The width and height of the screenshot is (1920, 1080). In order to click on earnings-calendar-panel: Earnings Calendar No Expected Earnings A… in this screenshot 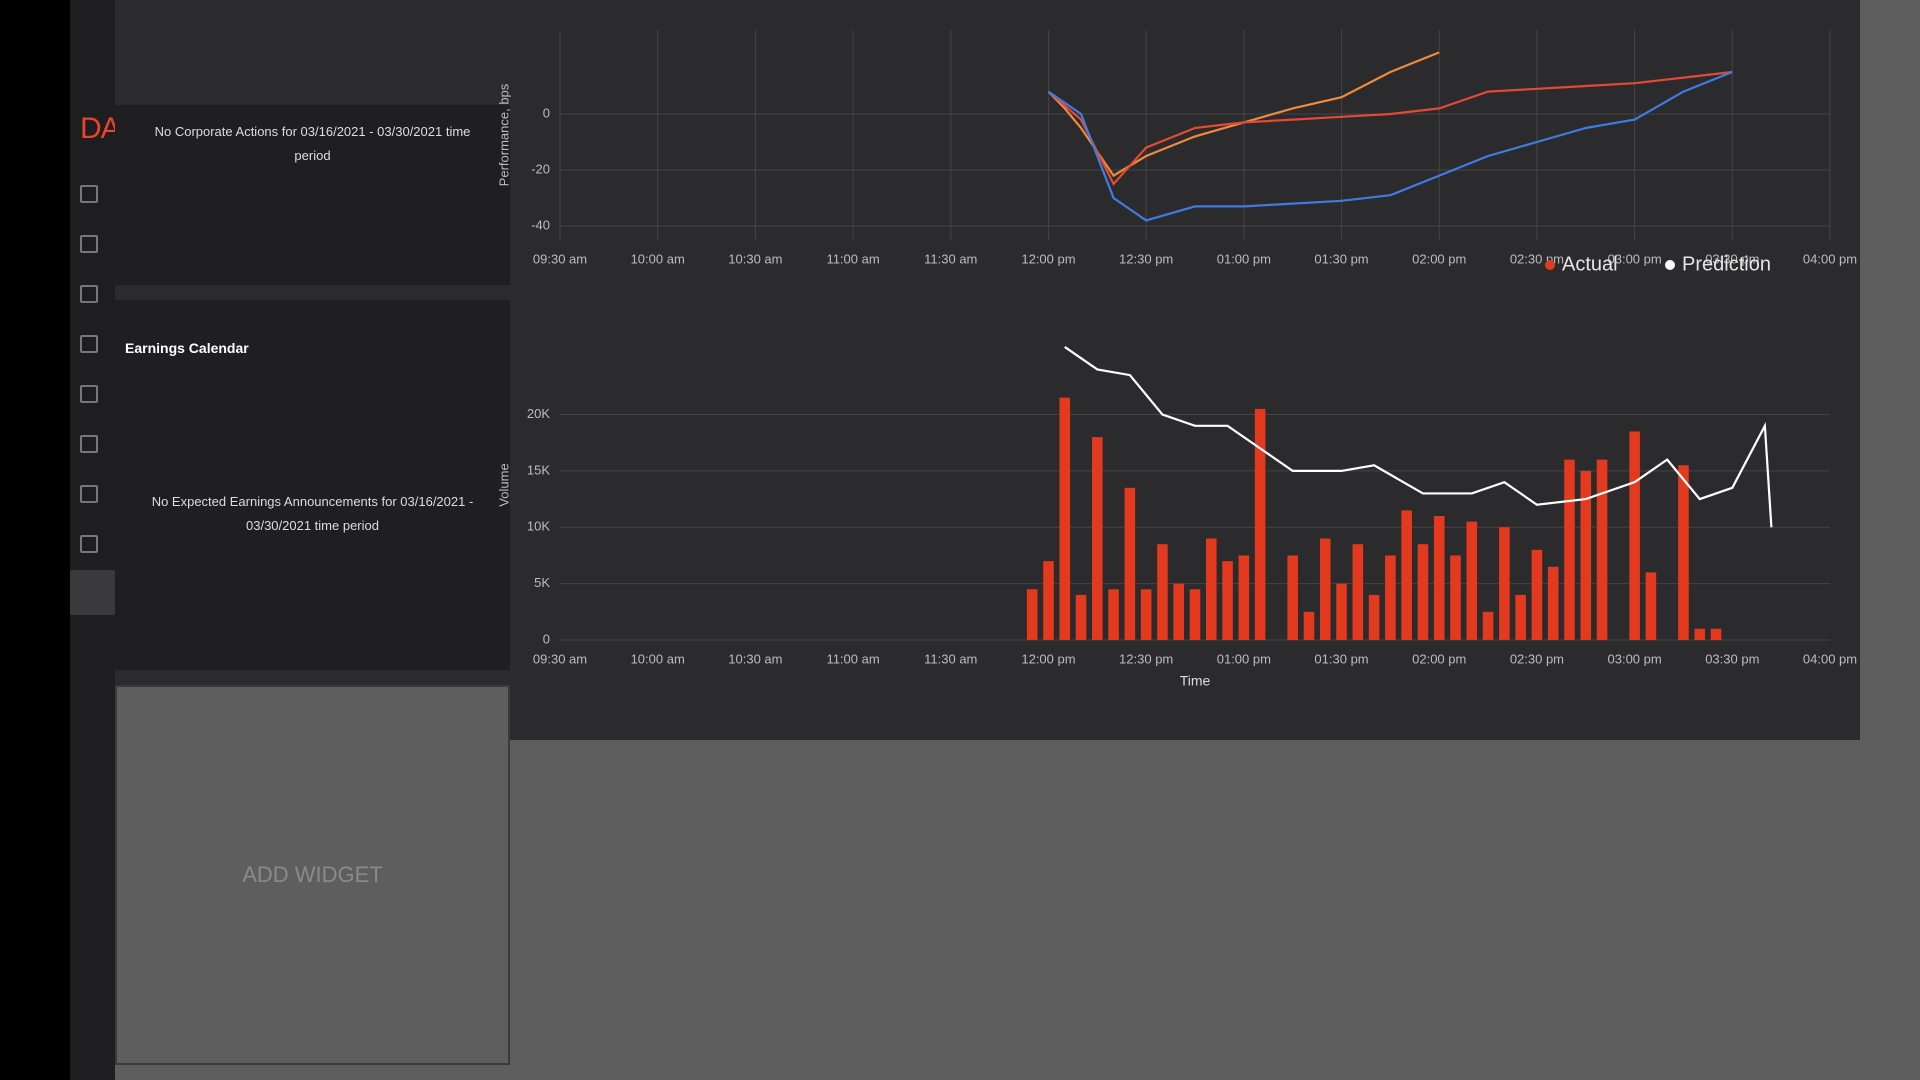, I will do `click(312, 485)`.